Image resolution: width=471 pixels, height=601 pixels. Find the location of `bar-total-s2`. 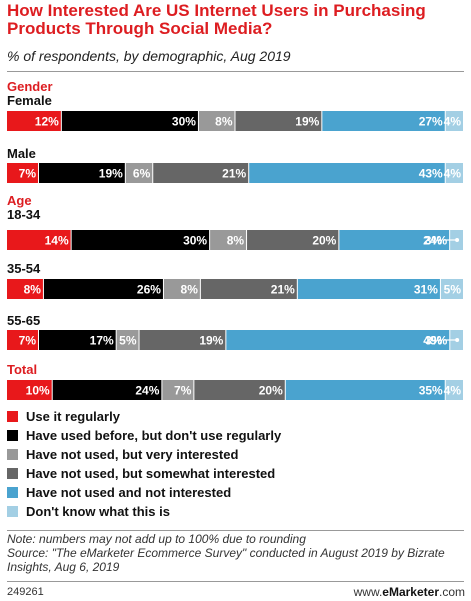

bar-total-s2 is located at coordinates (178, 390).